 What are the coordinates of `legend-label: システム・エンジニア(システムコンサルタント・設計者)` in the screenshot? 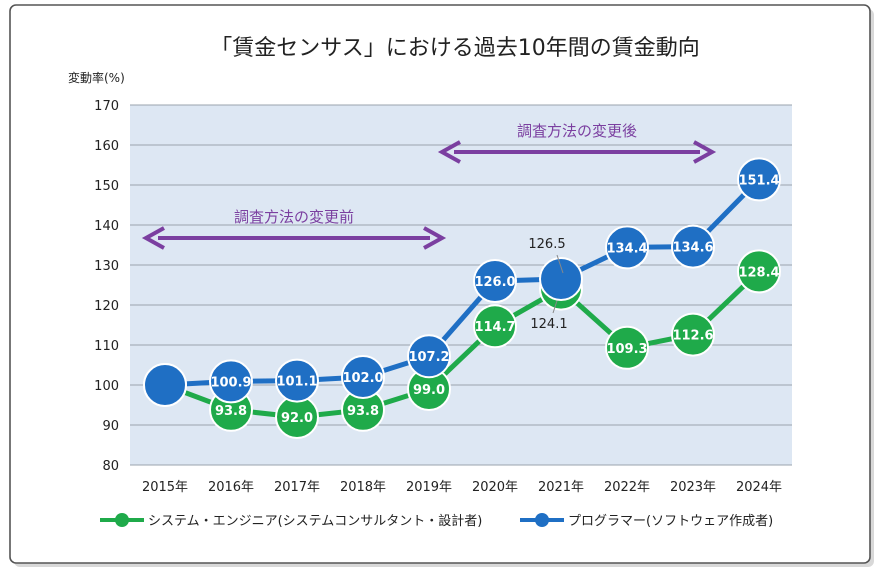 It's located at (315, 521).